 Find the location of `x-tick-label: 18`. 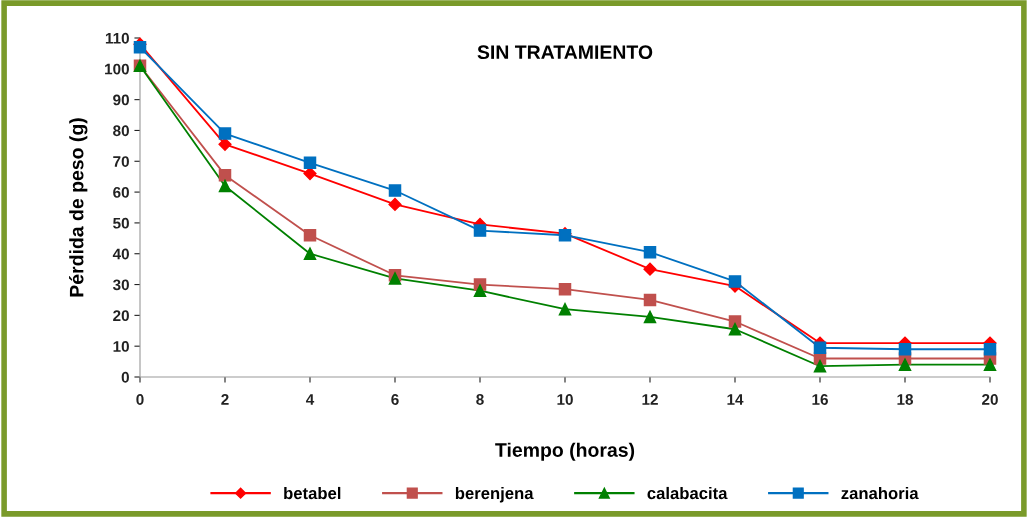

x-tick-label: 18 is located at coordinates (905, 399).